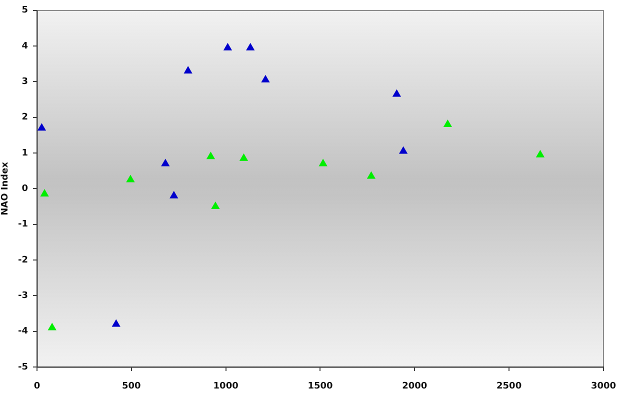 This screenshot has height=402, width=626. Describe the element at coordinates (25, 82) in the screenshot. I see `y-tick-label: 3` at that location.